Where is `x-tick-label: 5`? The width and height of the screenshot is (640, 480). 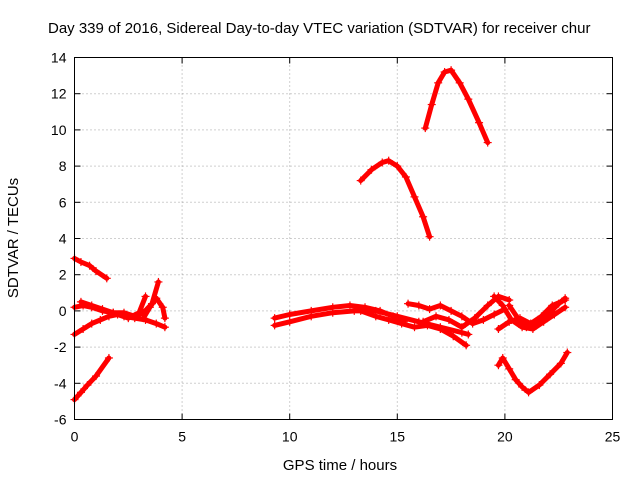
x-tick-label: 5 is located at coordinates (182, 437).